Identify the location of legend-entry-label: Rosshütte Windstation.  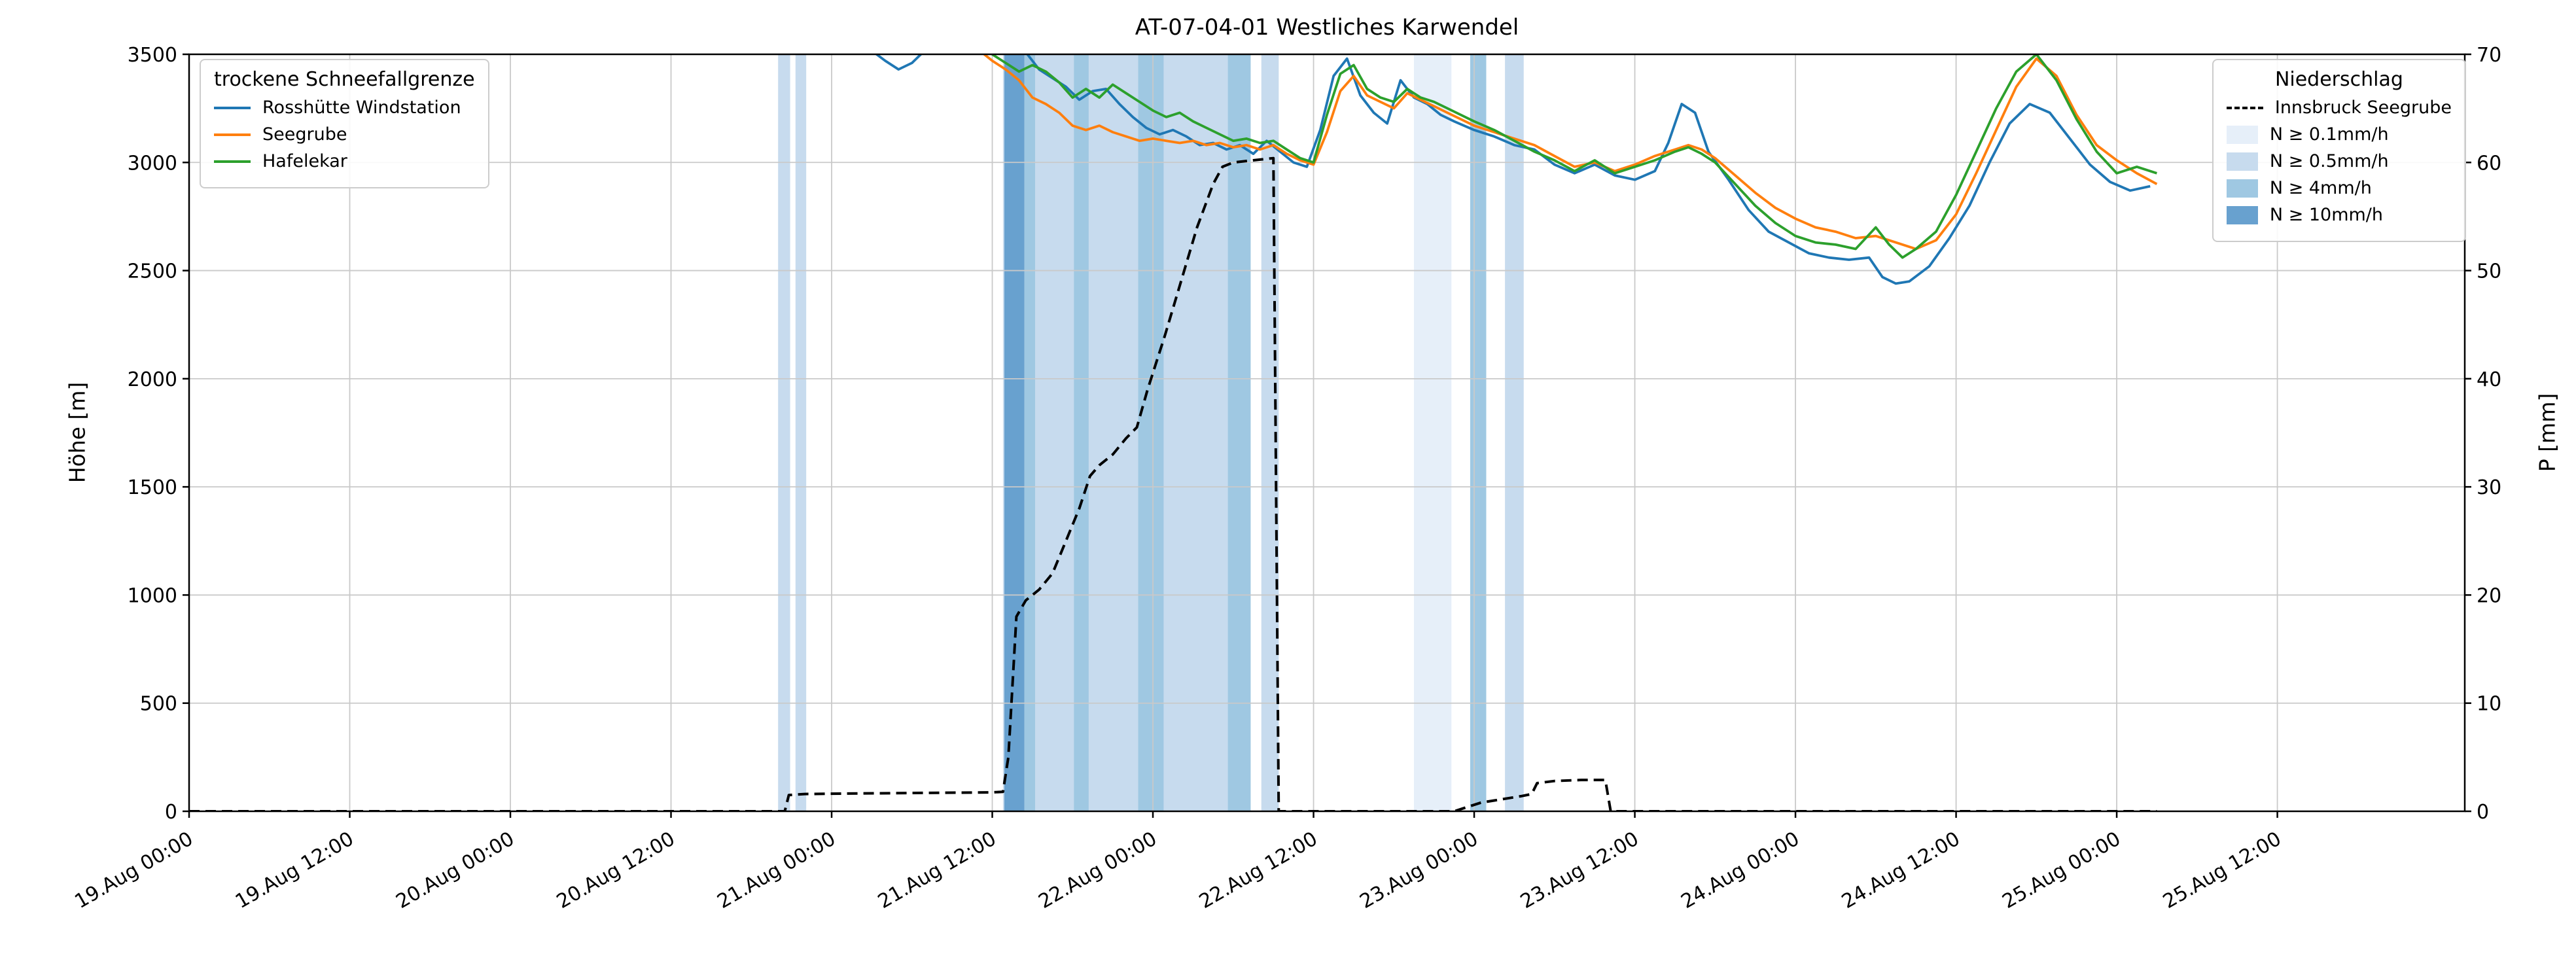
(362, 108).